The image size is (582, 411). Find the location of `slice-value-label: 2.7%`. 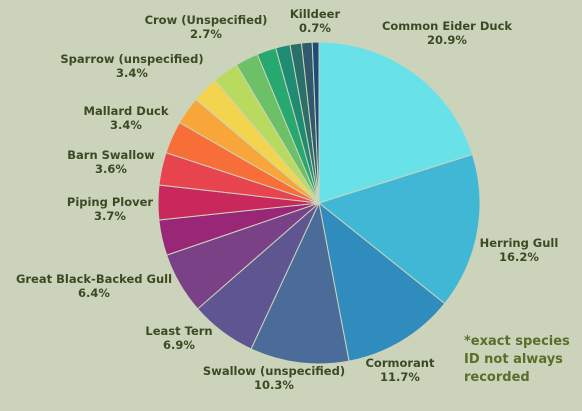

slice-value-label: 2.7% is located at coordinates (206, 34).